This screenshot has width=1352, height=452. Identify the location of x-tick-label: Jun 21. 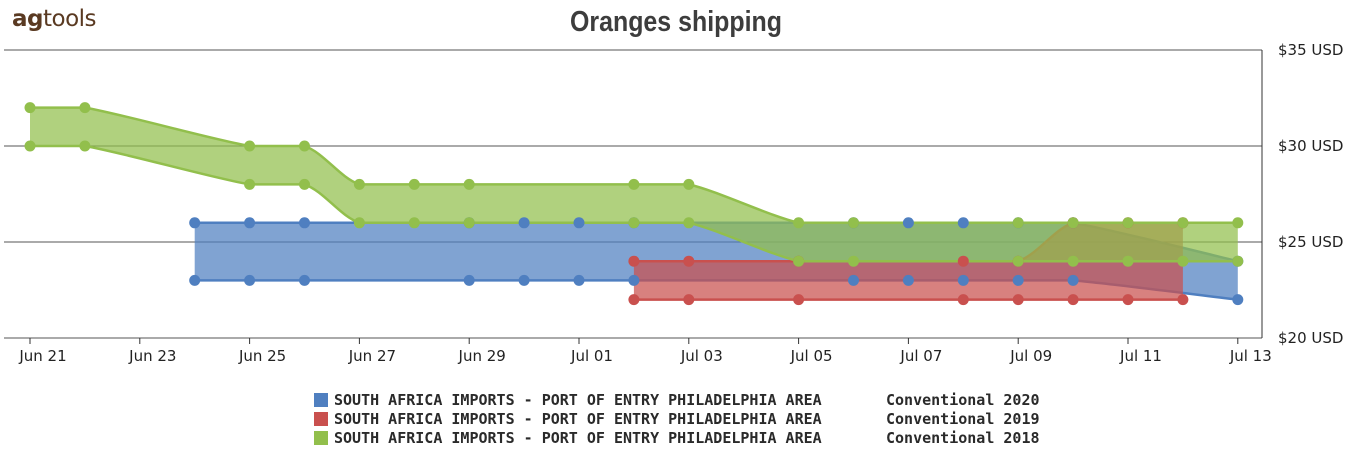
(42, 356).